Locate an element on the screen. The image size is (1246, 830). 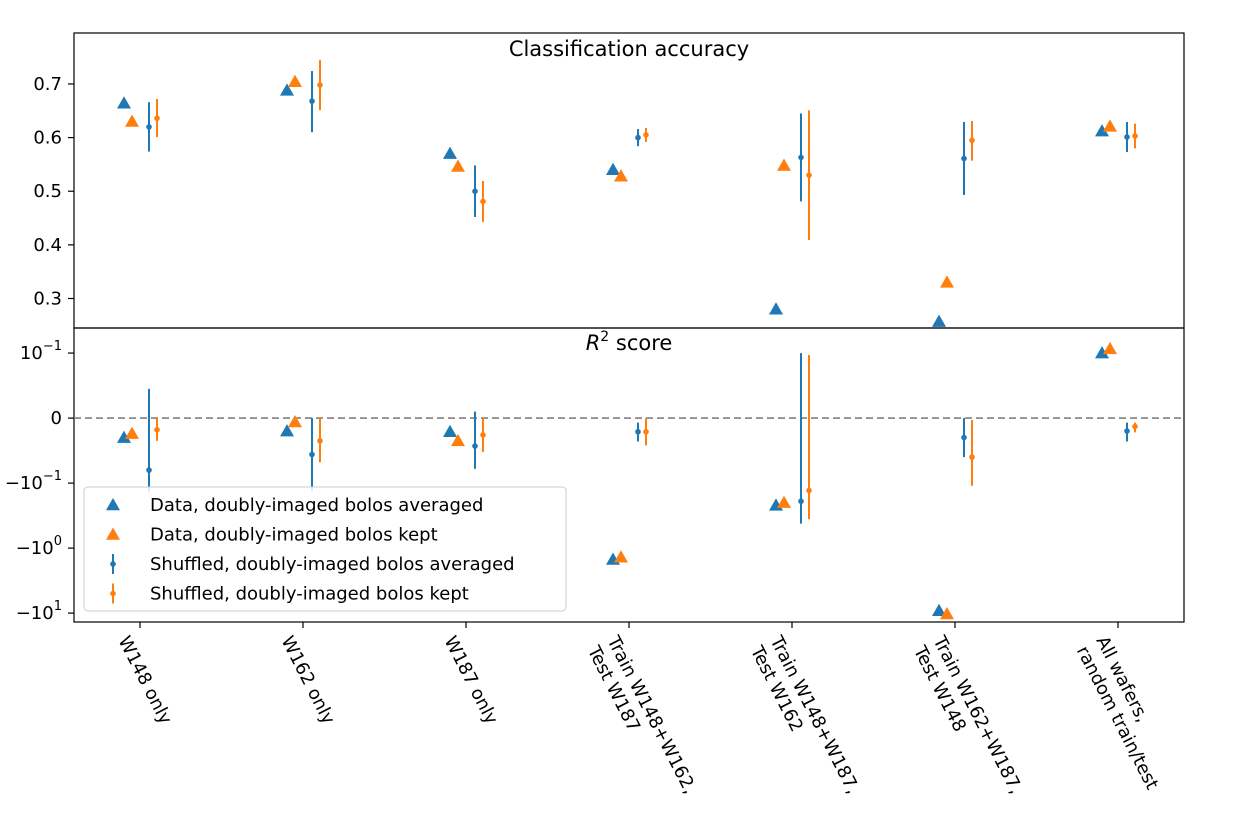
accuracy-y-tick-label: 0.6 is located at coordinates (47, 138).